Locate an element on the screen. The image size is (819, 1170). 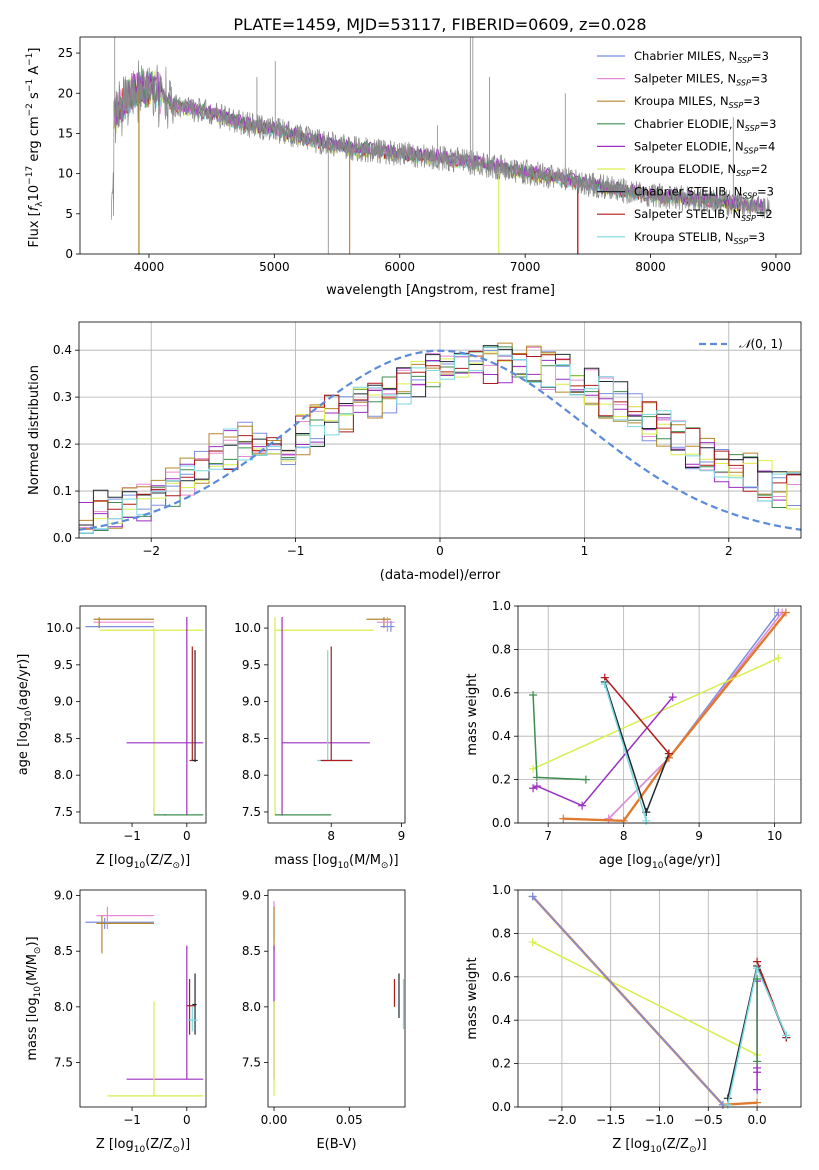
age-vs-mass-xlabel: mass [log10(M/M⊙)] is located at coordinates (336, 862).